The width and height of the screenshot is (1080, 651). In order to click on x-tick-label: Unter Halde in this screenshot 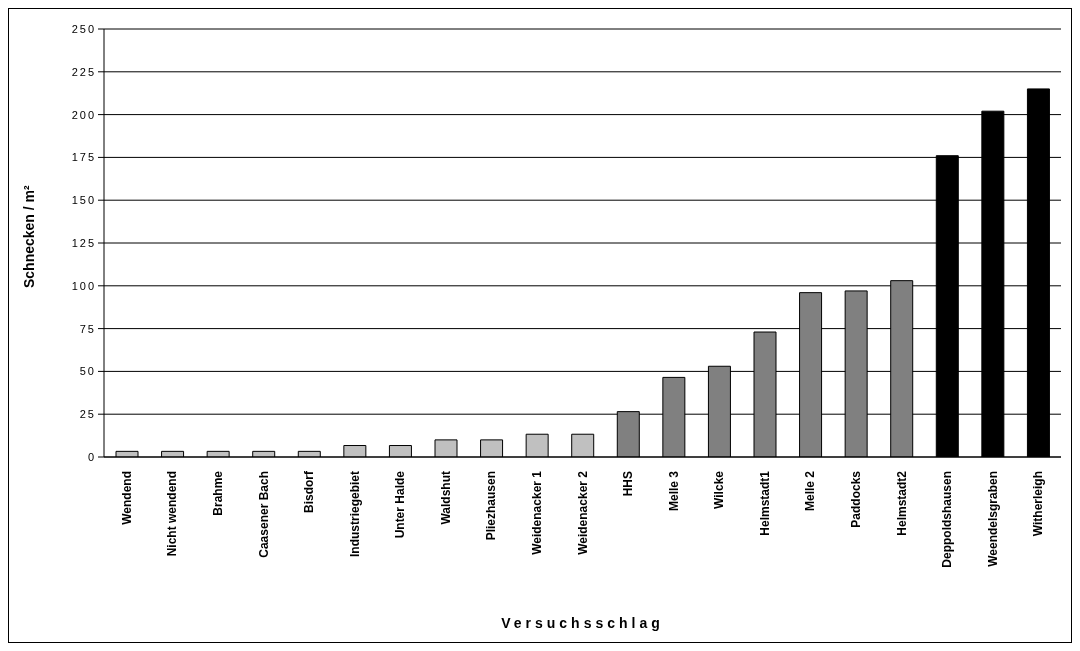, I will do `click(400, 504)`.